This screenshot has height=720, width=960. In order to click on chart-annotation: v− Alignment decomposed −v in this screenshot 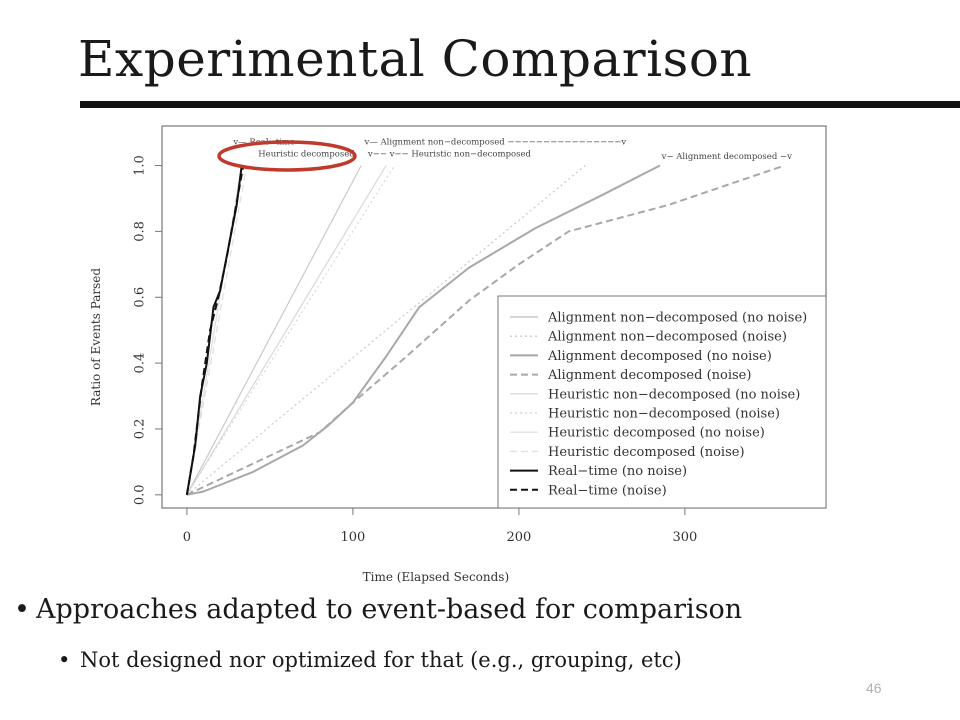, I will do `click(726, 157)`.